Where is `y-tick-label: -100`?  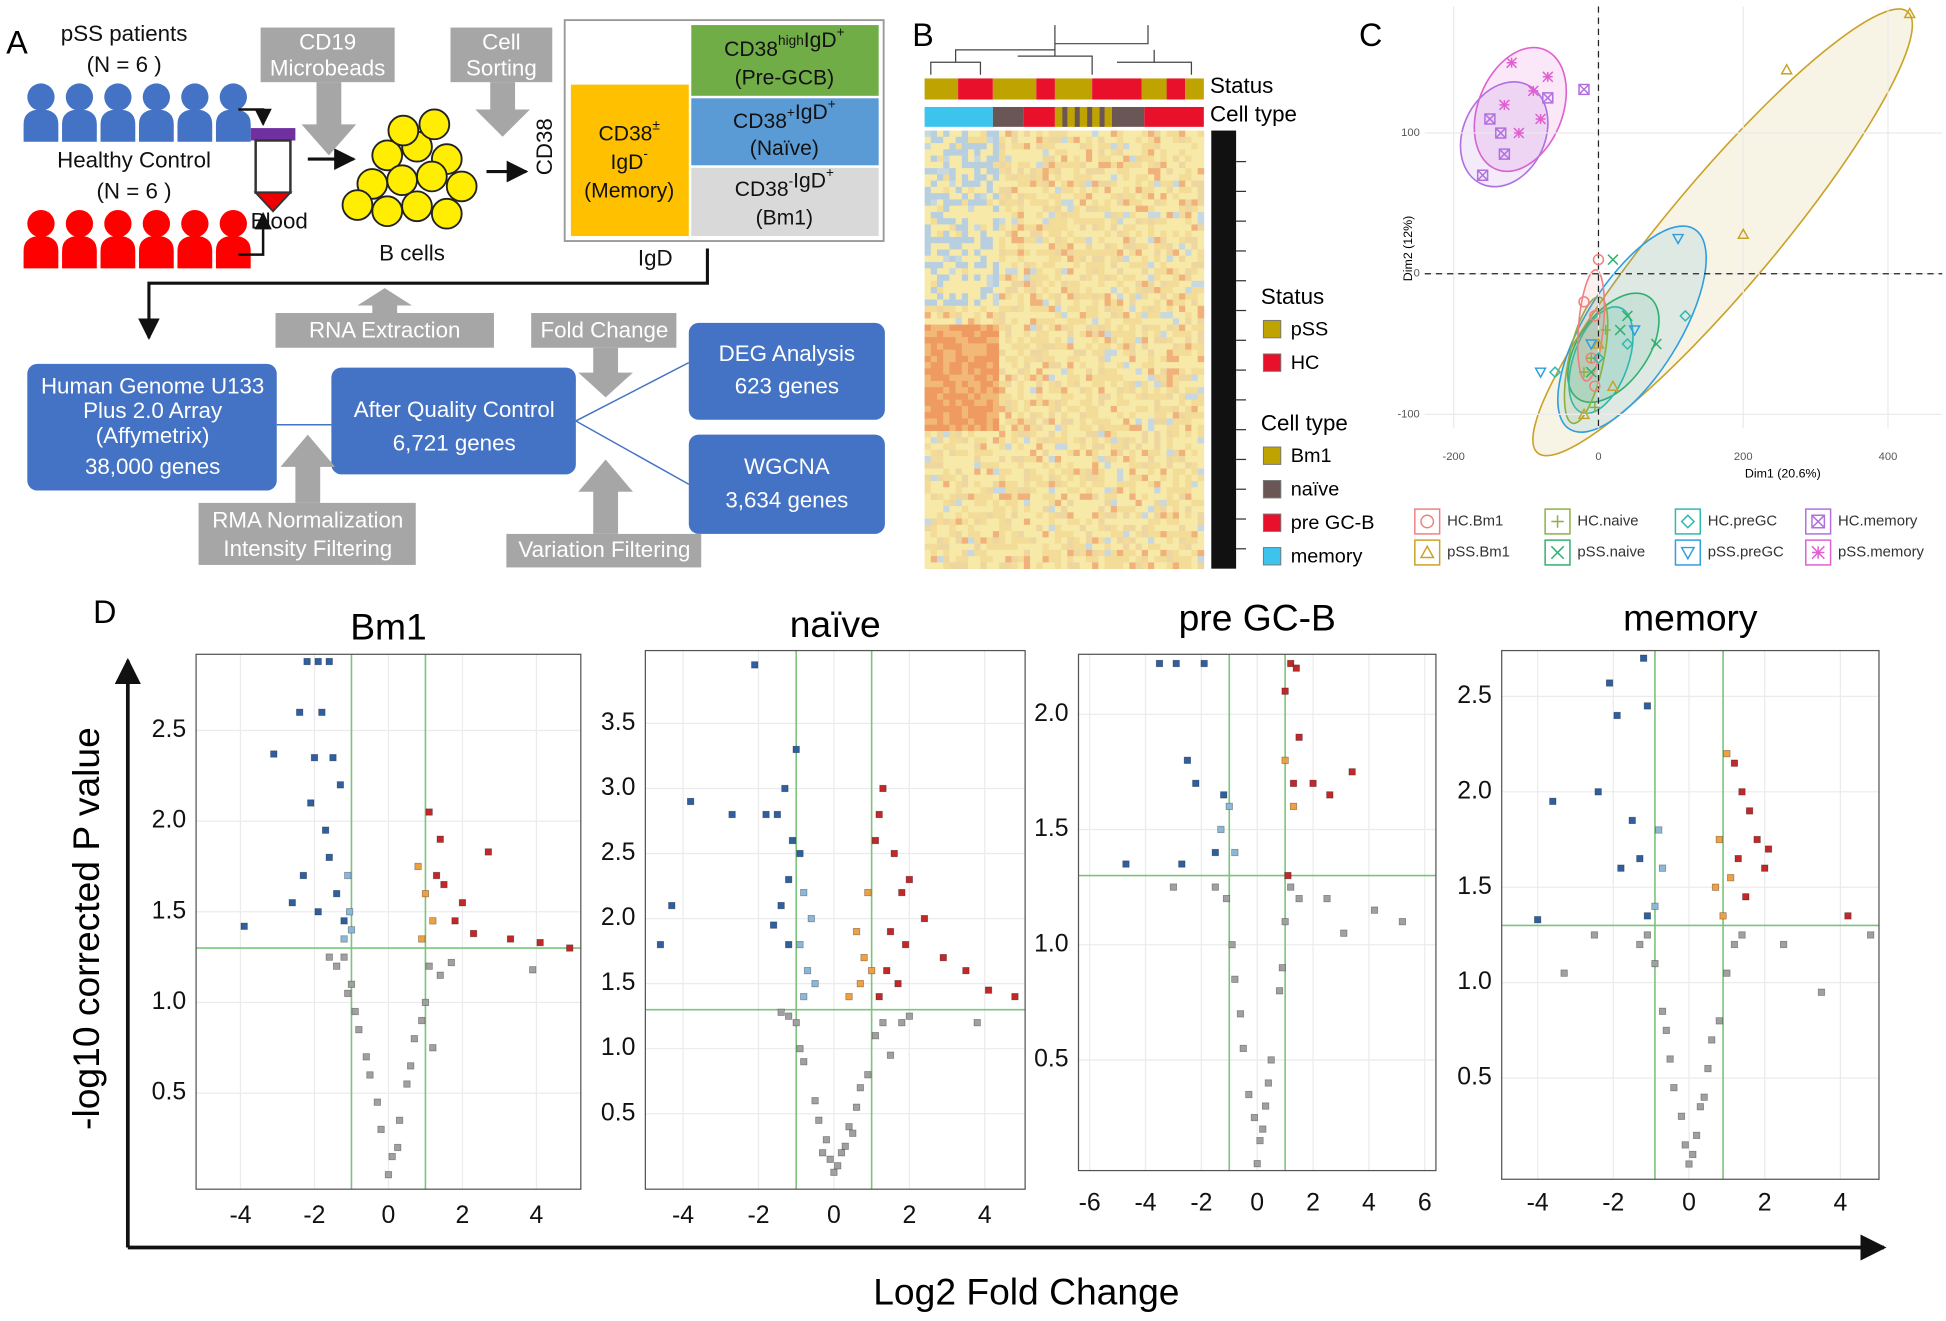
y-tick-label: -100 is located at coordinates (1408, 414).